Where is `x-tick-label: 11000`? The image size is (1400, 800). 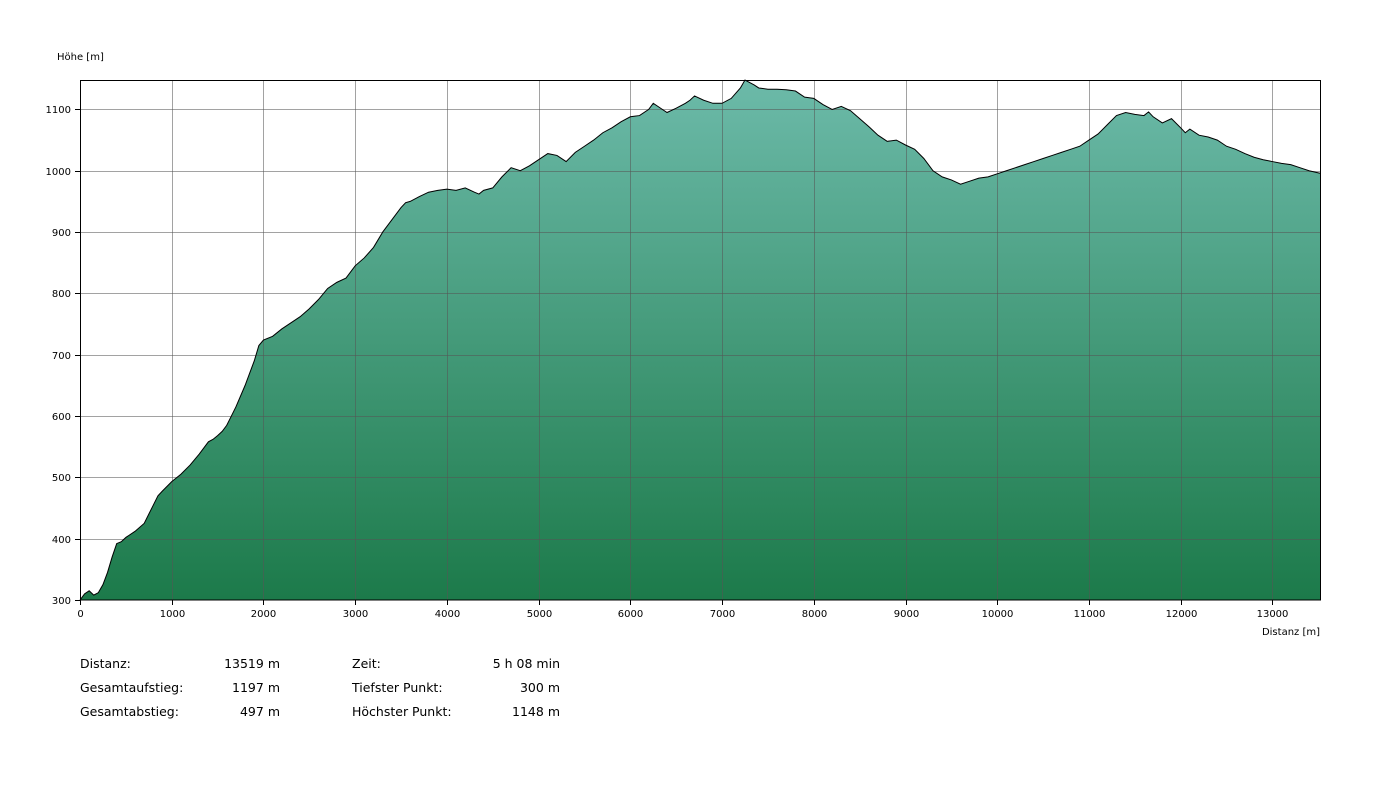
x-tick-label: 11000 is located at coordinates (1090, 614).